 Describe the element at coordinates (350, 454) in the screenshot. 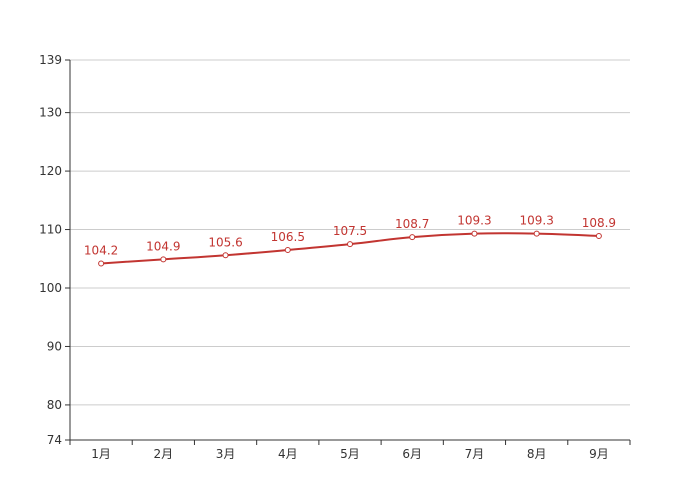

I see `x-tick-label: 5月` at that location.